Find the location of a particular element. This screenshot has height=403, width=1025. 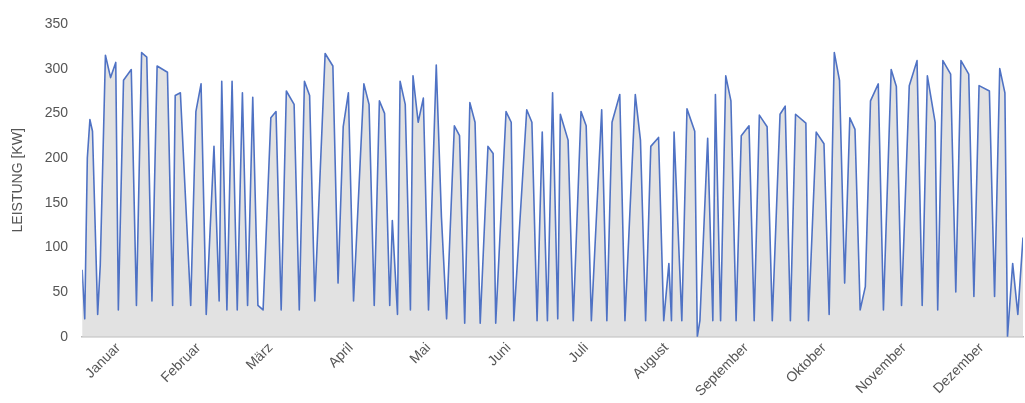

y-tick-label: 250 is located at coordinates (56, 112).